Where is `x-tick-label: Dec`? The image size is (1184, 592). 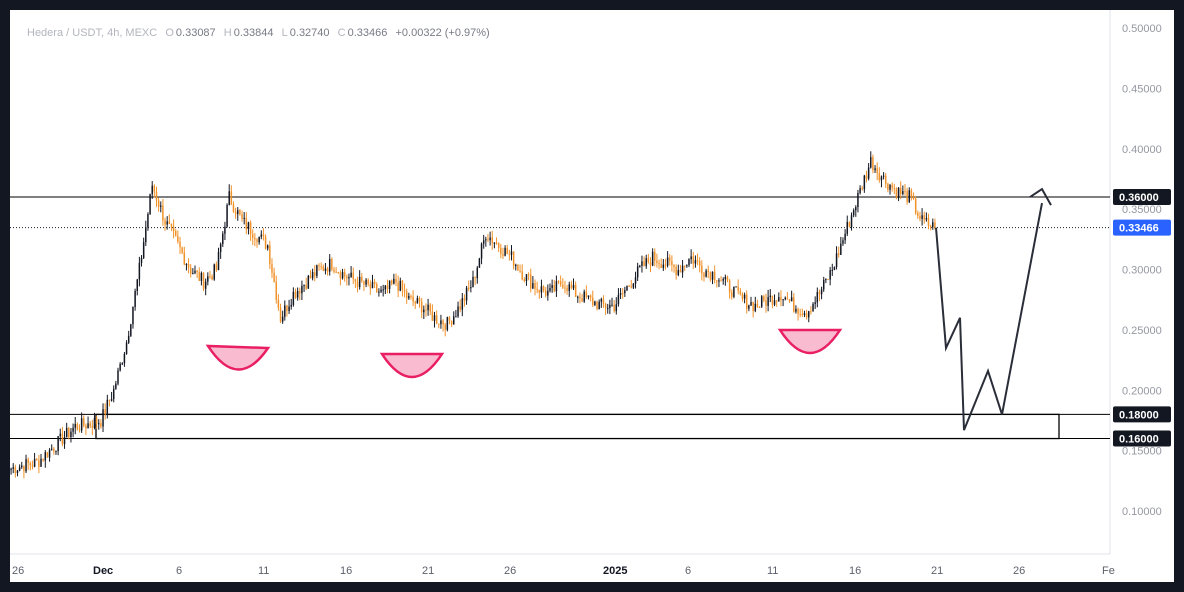
x-tick-label: Dec is located at coordinates (103, 571).